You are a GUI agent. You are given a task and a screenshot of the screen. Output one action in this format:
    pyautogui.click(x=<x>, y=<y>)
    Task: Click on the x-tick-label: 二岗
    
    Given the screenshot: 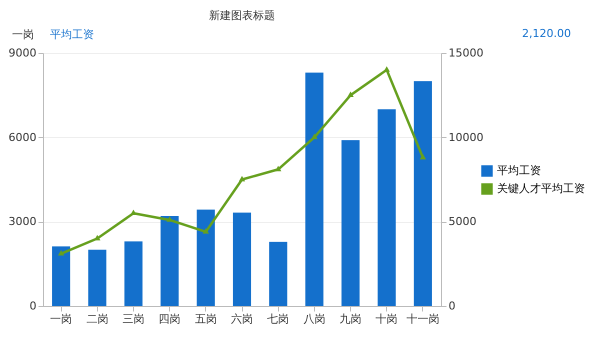 What is the action you would take?
    pyautogui.click(x=97, y=319)
    